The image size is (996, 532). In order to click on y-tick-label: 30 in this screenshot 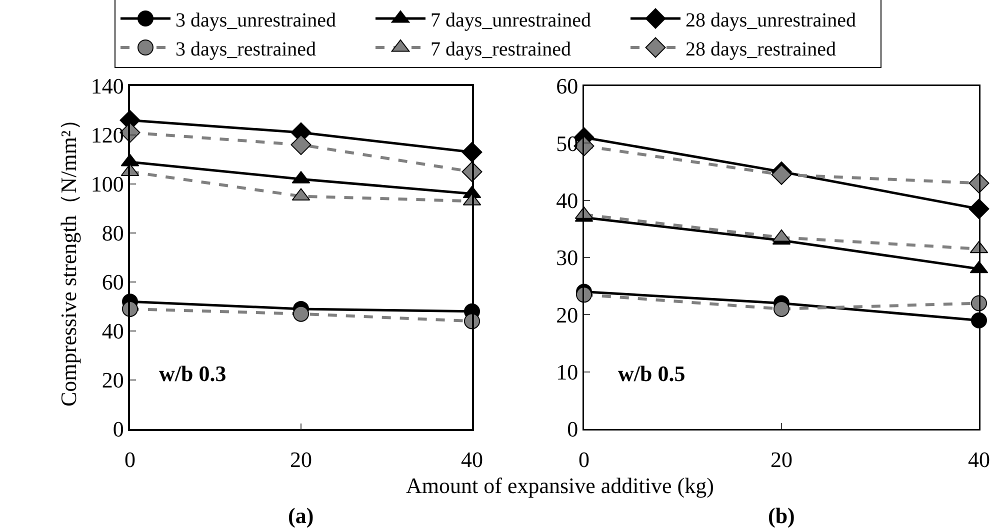, I will do `click(567, 257)`.